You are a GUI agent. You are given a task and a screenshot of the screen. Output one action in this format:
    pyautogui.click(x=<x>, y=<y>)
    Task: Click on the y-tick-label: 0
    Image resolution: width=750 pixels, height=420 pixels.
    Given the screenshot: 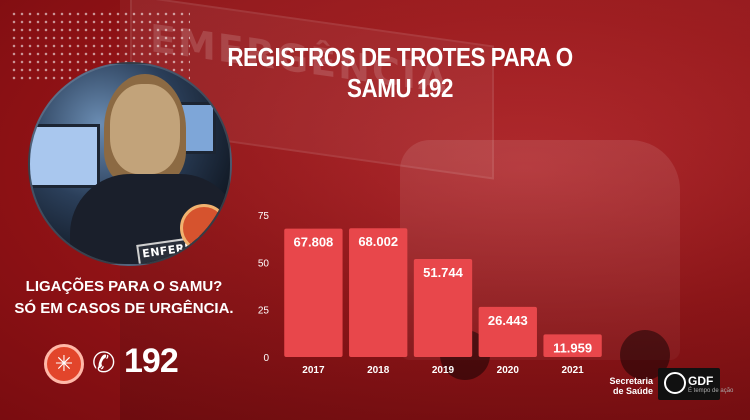 What is the action you would take?
    pyautogui.click(x=266, y=358)
    